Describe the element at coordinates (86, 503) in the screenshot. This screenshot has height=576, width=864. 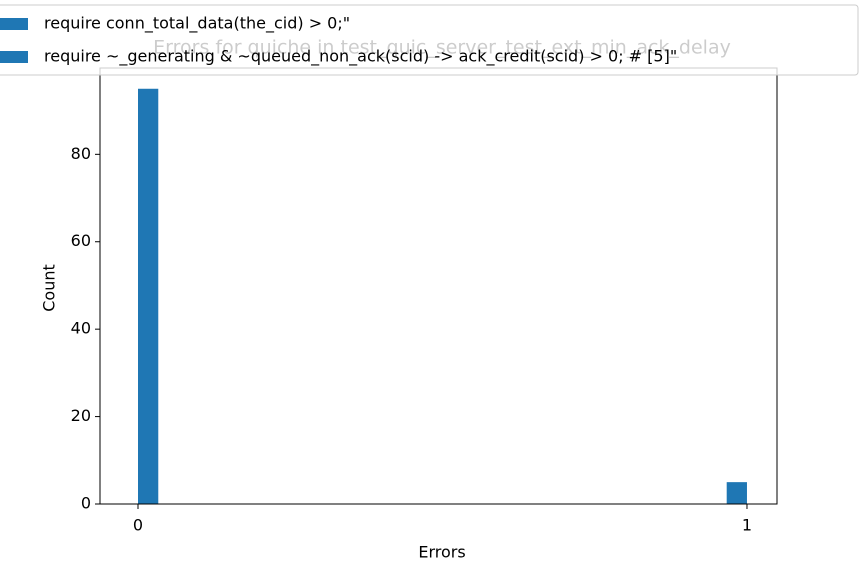
I see `y-tick-label: 0` at that location.